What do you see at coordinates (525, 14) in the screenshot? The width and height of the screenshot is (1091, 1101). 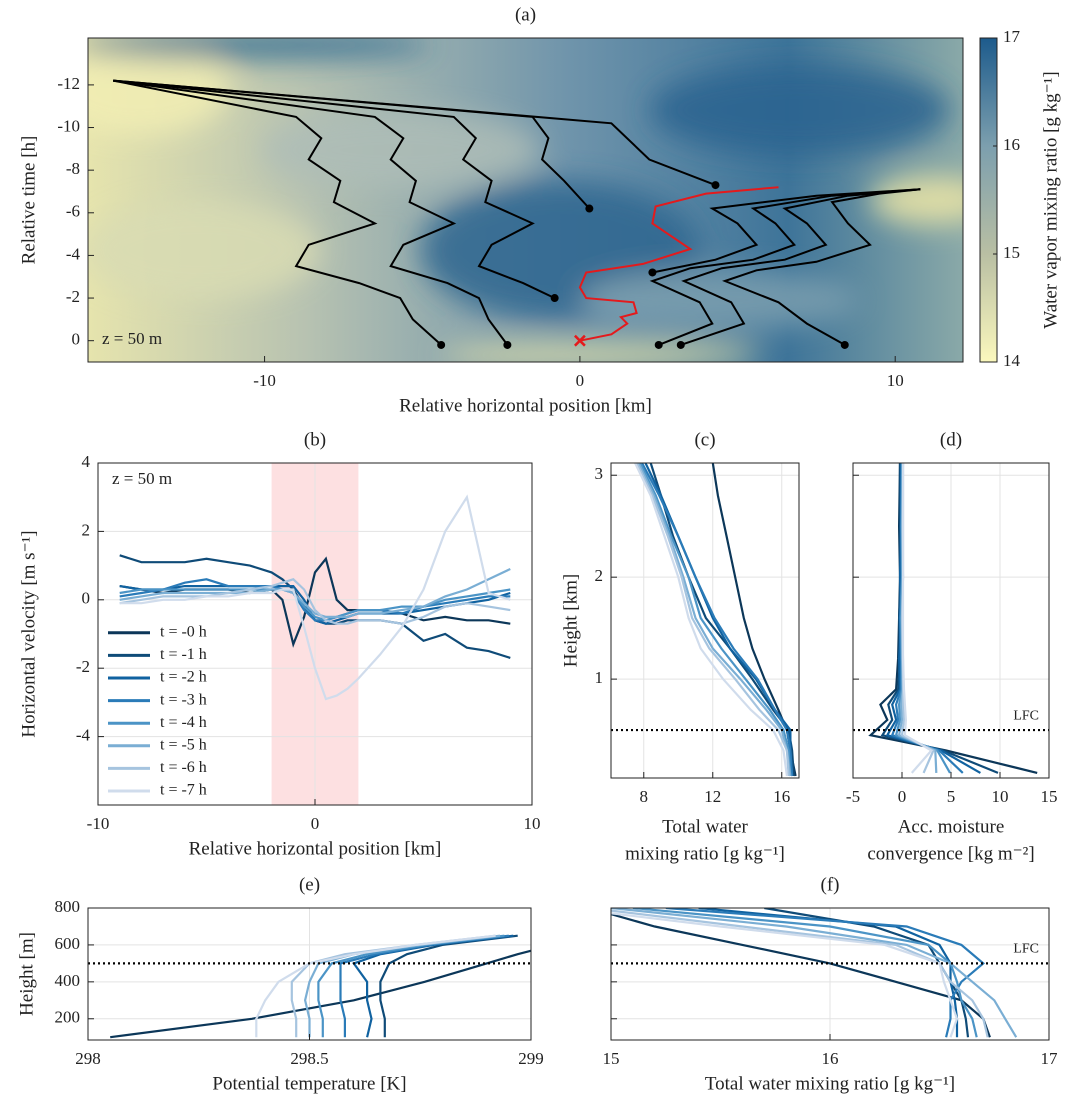 I see `panel-title: (a)` at bounding box center [525, 14].